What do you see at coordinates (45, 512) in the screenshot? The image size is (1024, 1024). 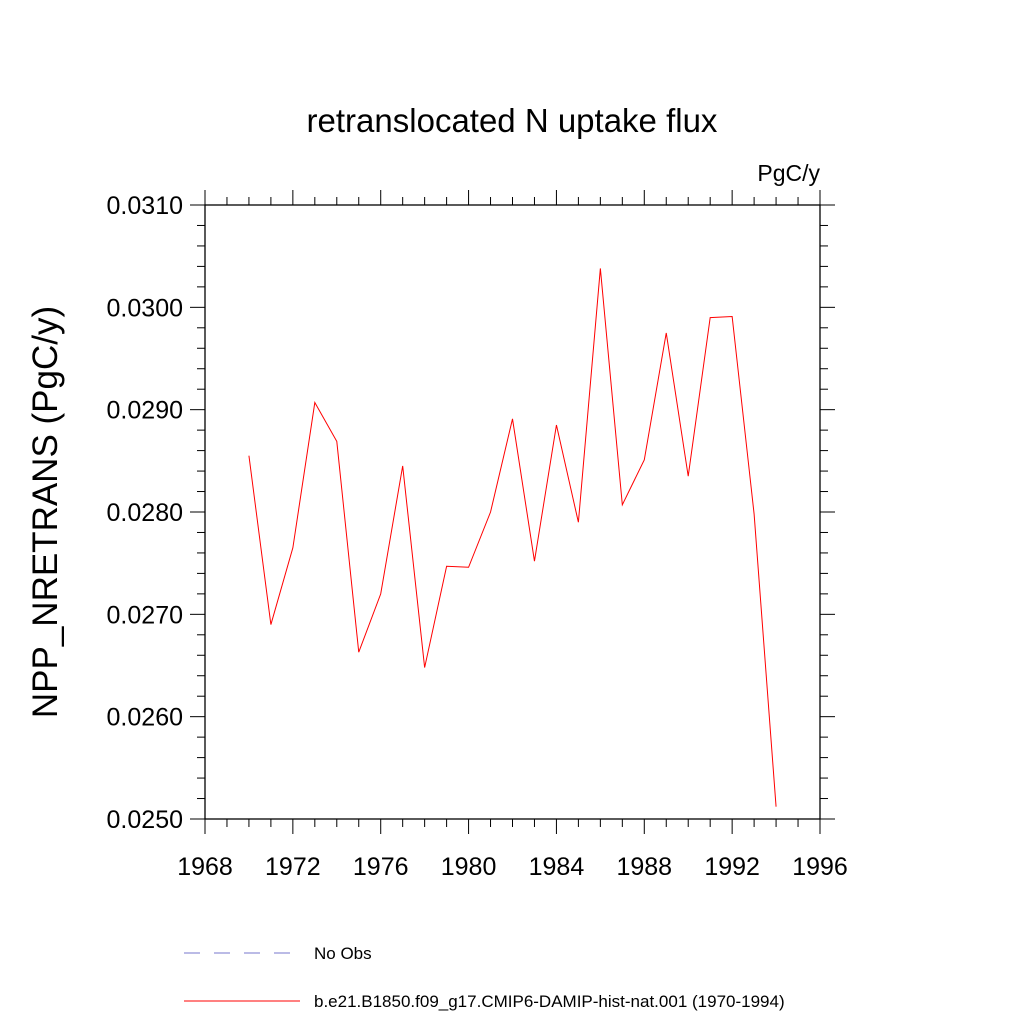 I see `y-axis-label: NPP_NRETRANS (PgC/y)` at bounding box center [45, 512].